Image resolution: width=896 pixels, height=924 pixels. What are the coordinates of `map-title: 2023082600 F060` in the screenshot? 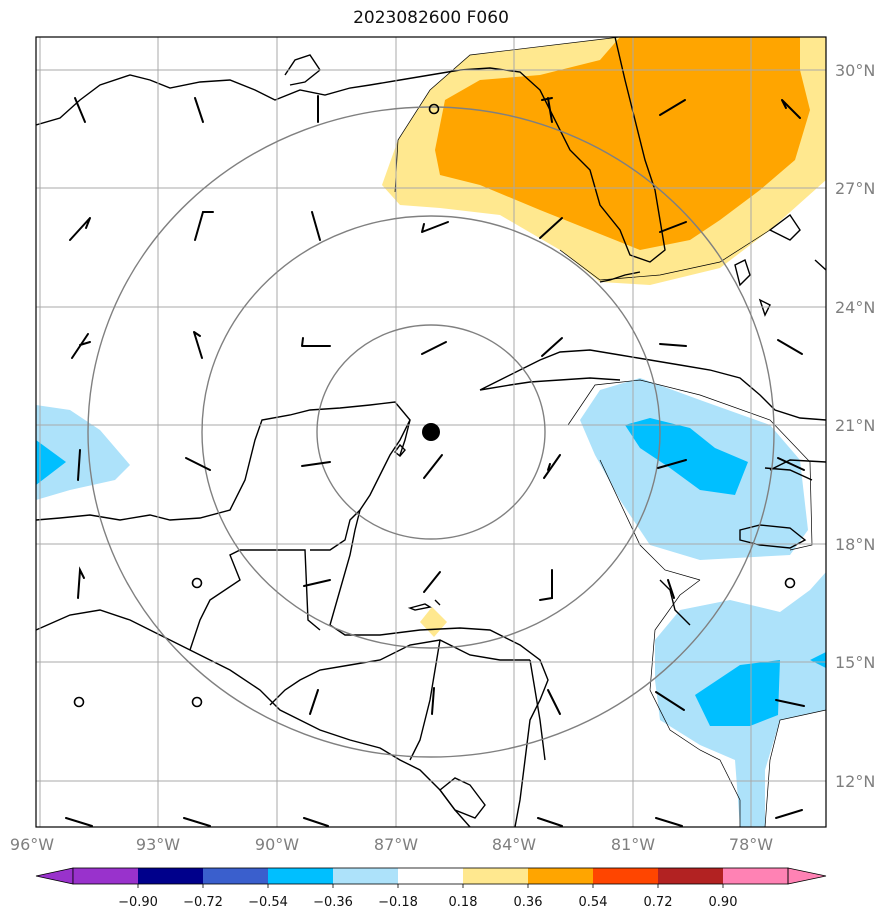 It's located at (431, 18).